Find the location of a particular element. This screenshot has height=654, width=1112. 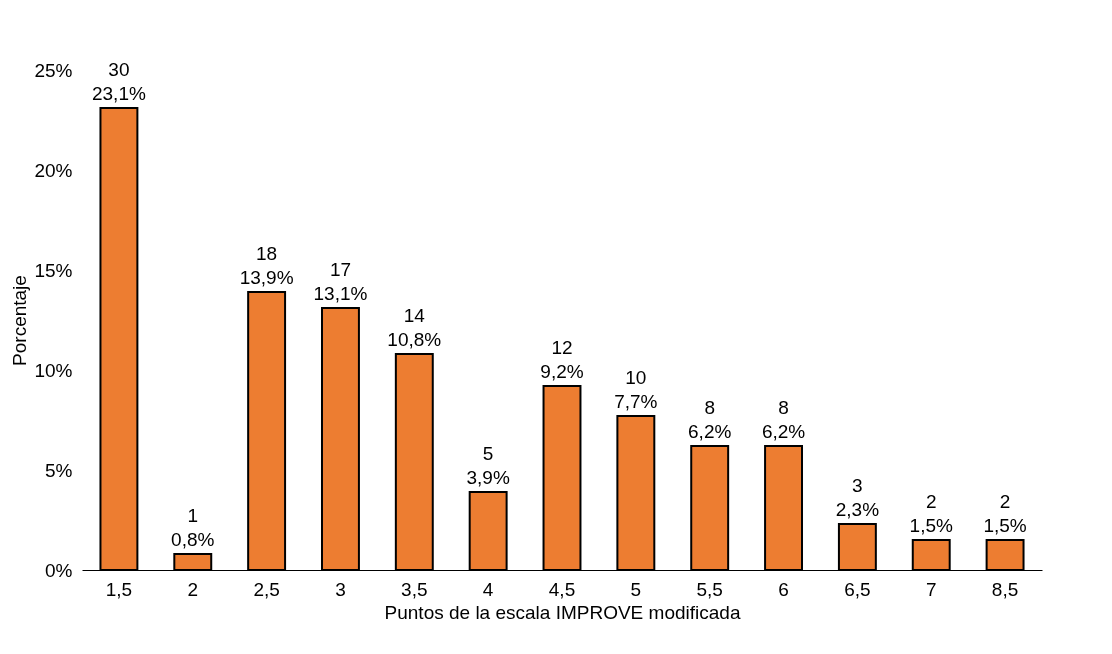

x-tick-label: 3 is located at coordinates (340, 589).